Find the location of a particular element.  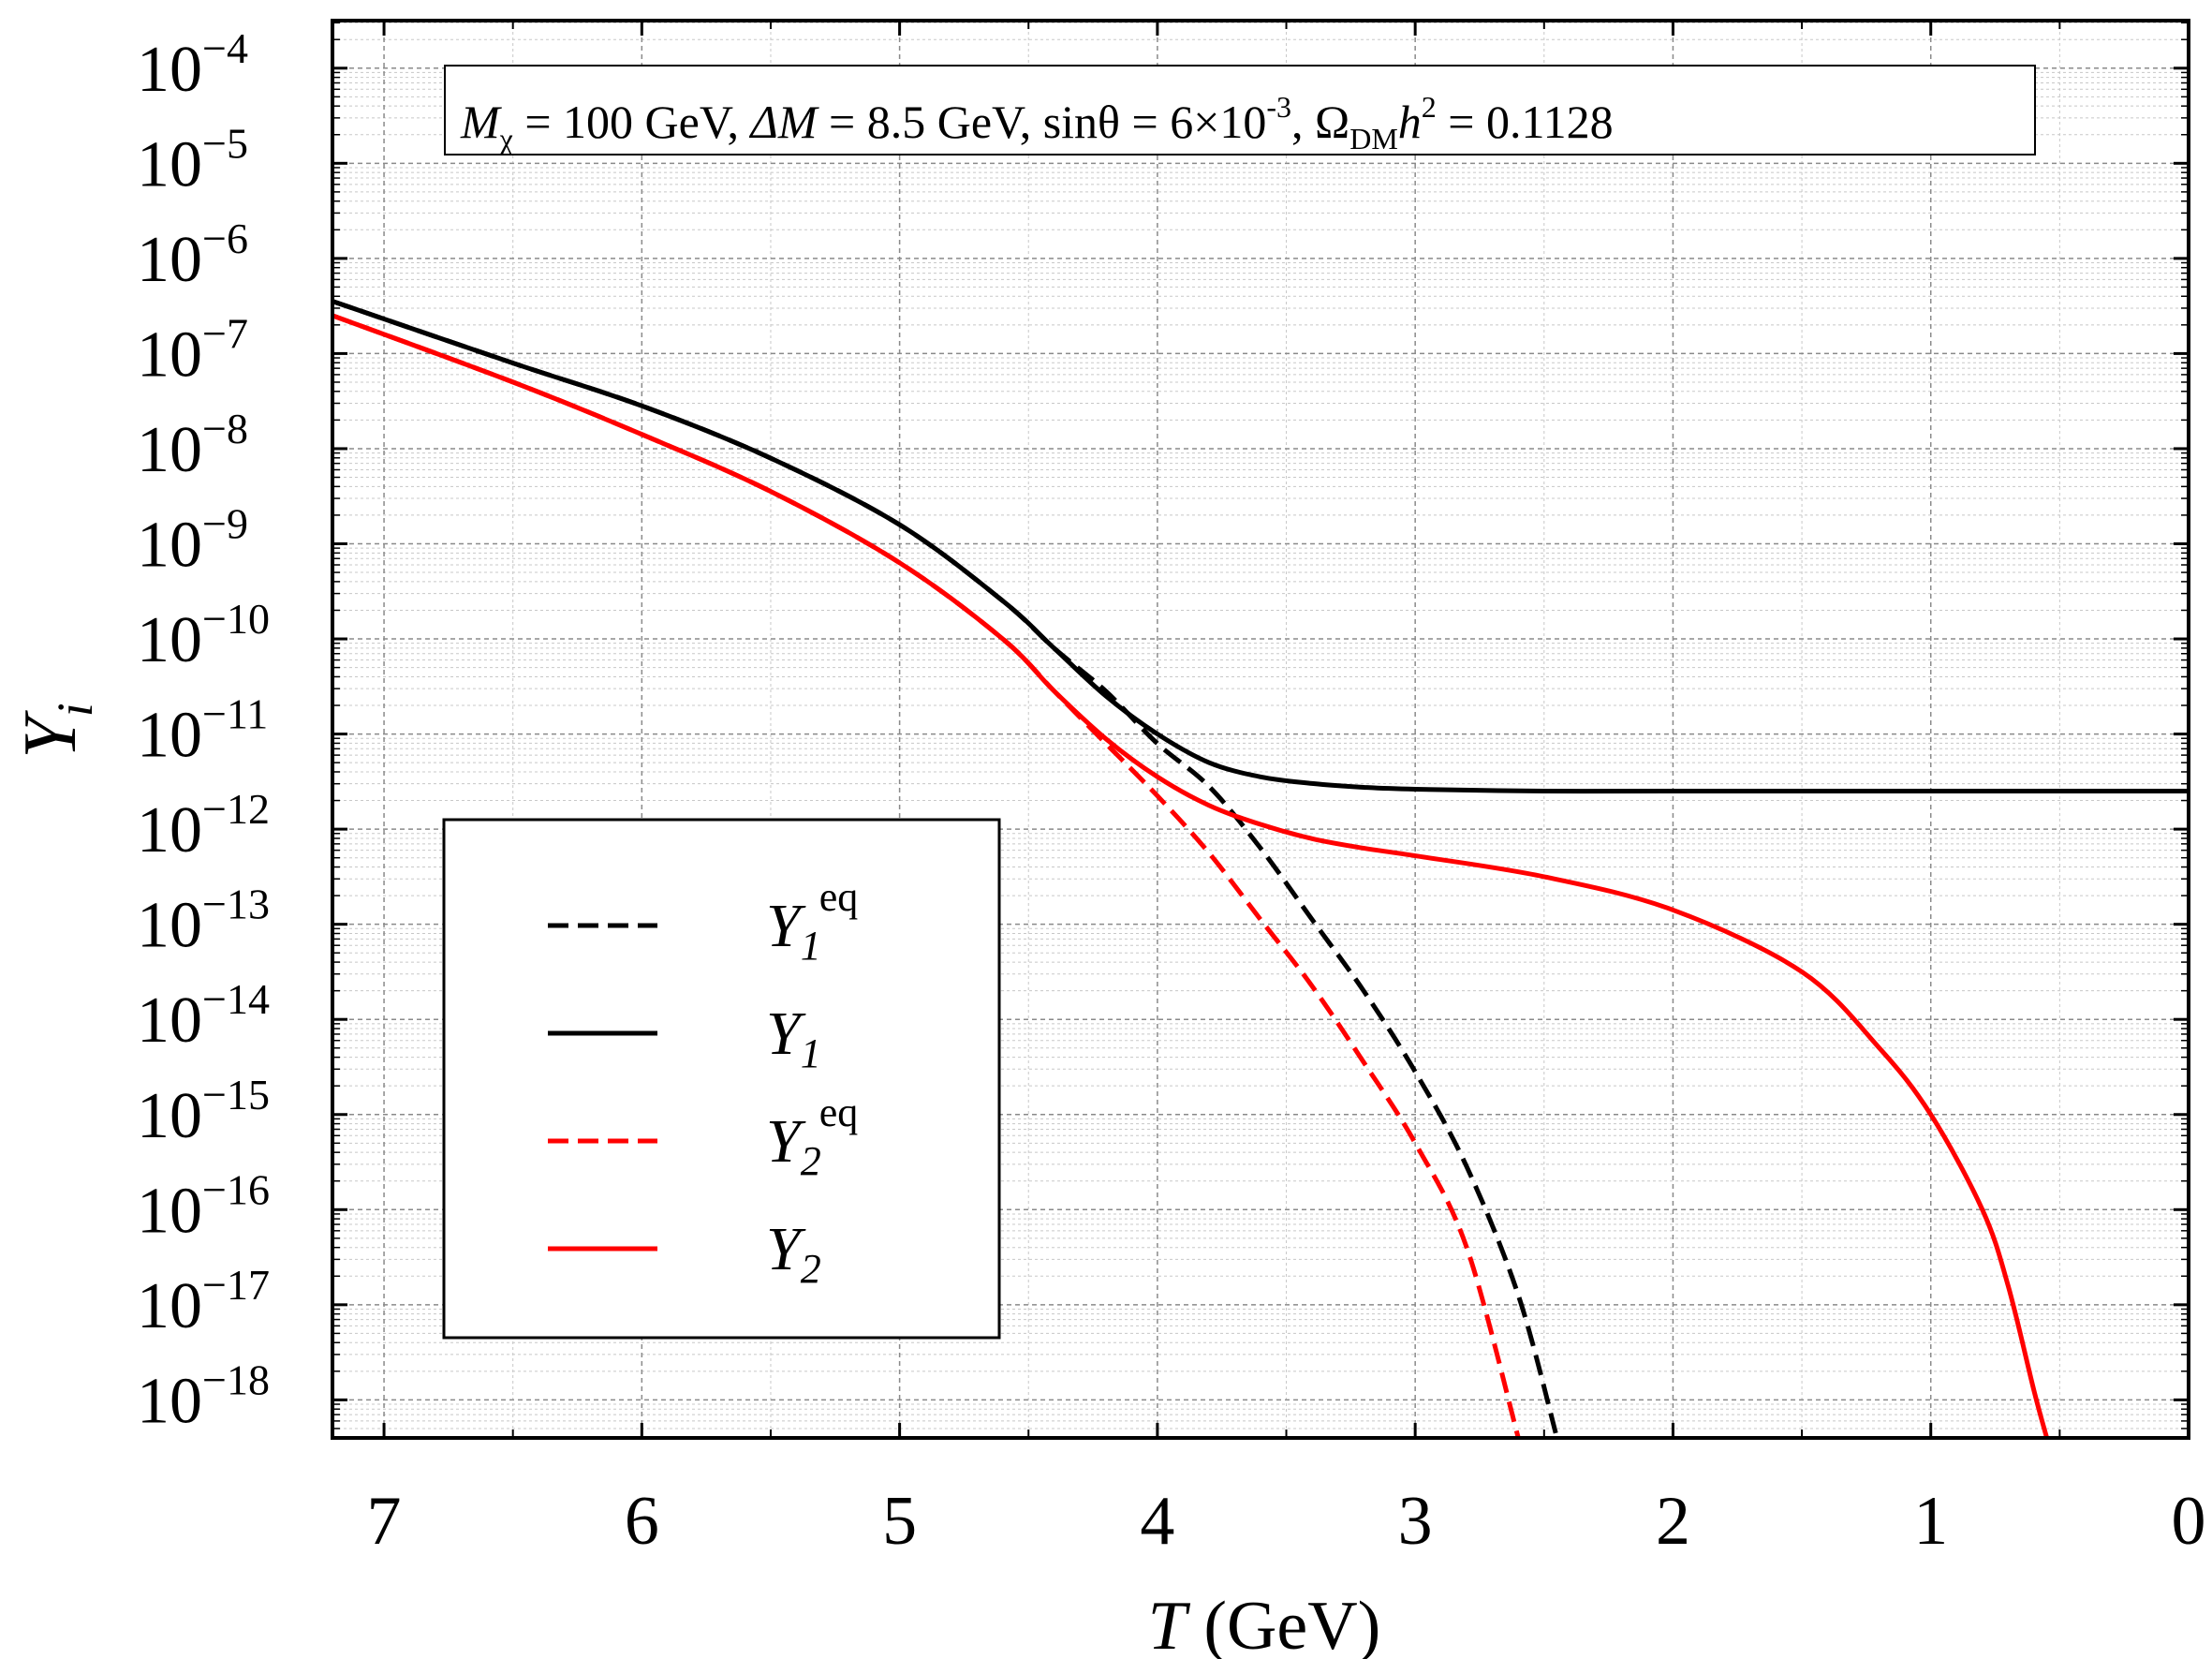

y-tick-label: 10⁻¹⁵ is located at coordinates (203, 1112).